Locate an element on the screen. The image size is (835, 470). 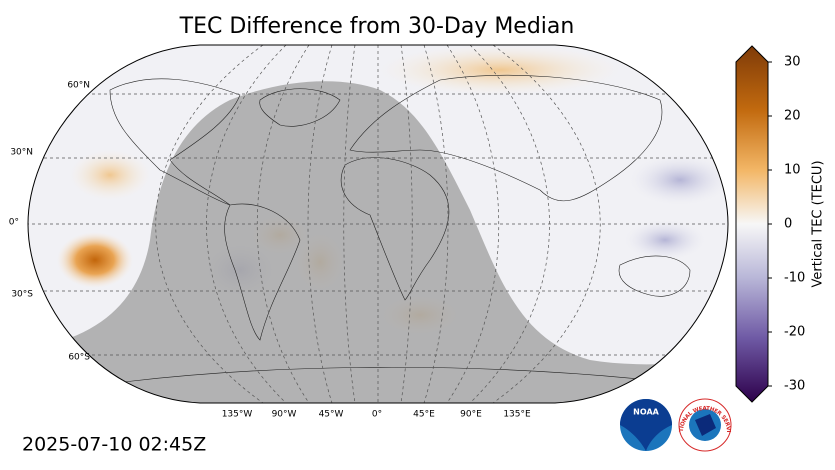
colorbar-tick-label: -30 is located at coordinates (794, 386).